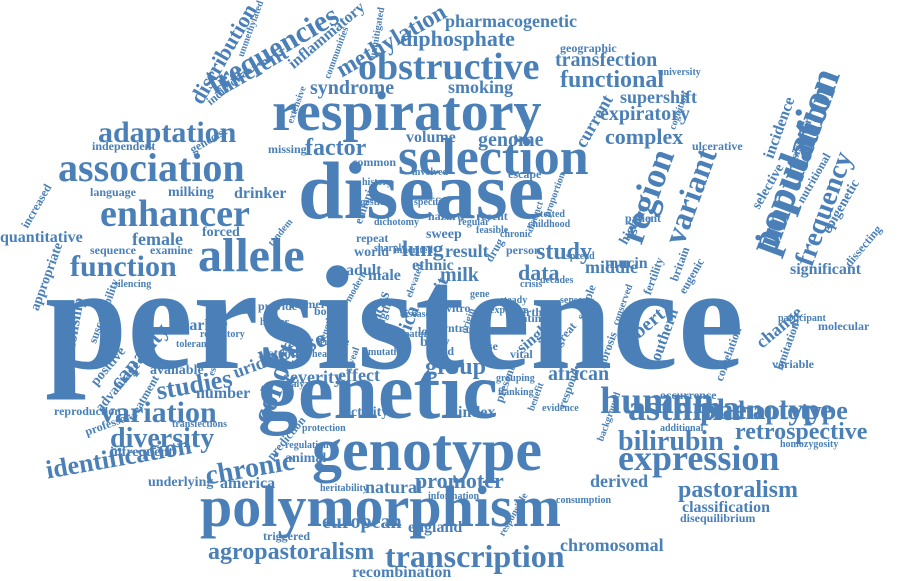 The image size is (900, 581). What do you see at coordinates (329, 311) in the screenshot?
I see `cloud-word-bowel: bowel` at bounding box center [329, 311].